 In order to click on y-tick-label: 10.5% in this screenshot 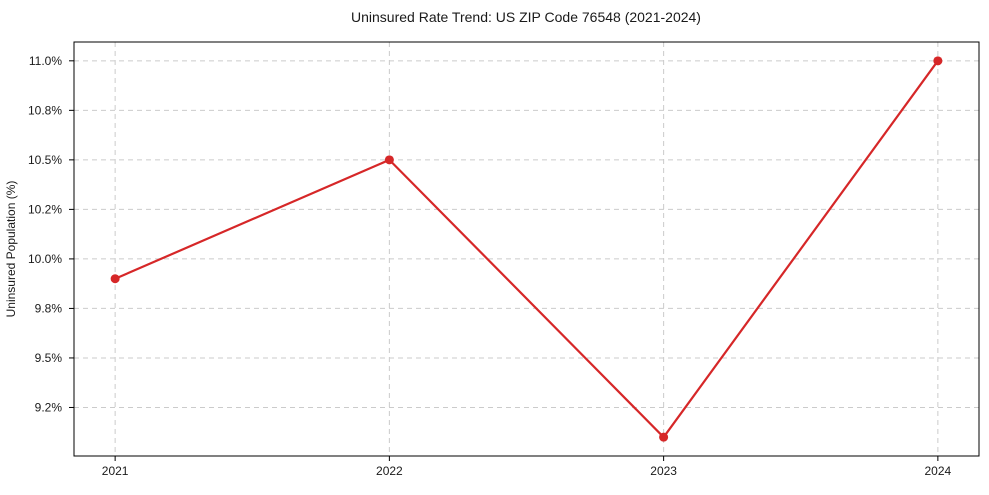, I will do `click(45, 160)`.